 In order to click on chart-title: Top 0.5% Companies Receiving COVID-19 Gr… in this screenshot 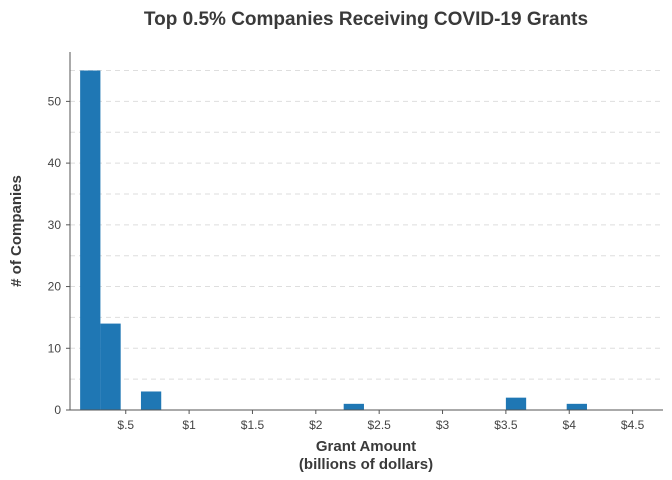, I will do `click(366, 19)`.